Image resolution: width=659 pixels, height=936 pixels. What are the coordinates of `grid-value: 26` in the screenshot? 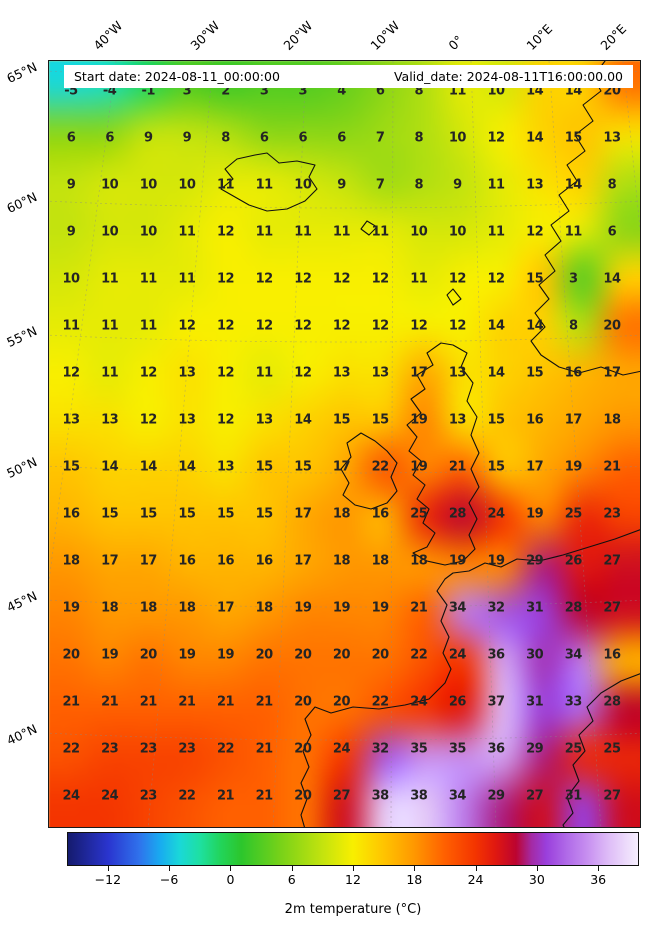 It's located at (457, 702).